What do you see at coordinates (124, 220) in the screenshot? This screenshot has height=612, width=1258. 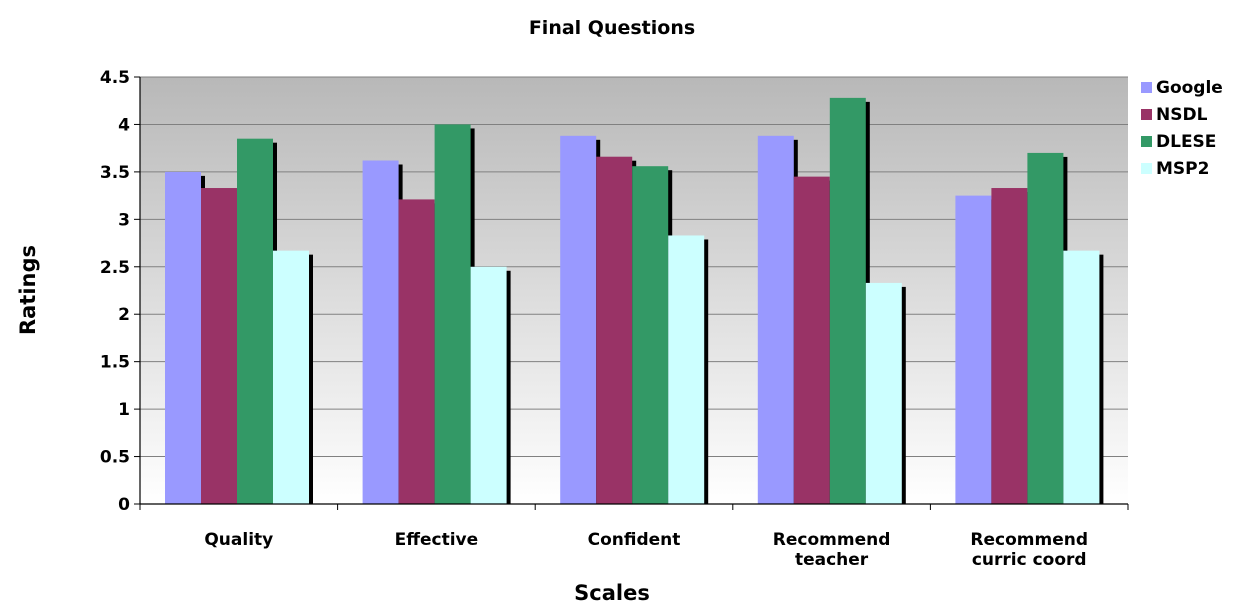 I see `y-tick-label: 3` at bounding box center [124, 220].